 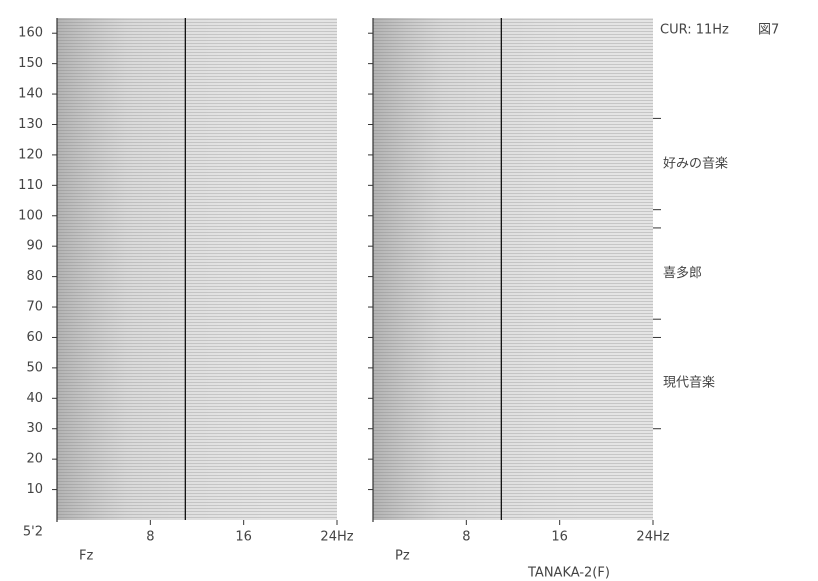 I want to click on y-start-label: 5'2, so click(x=33, y=532).